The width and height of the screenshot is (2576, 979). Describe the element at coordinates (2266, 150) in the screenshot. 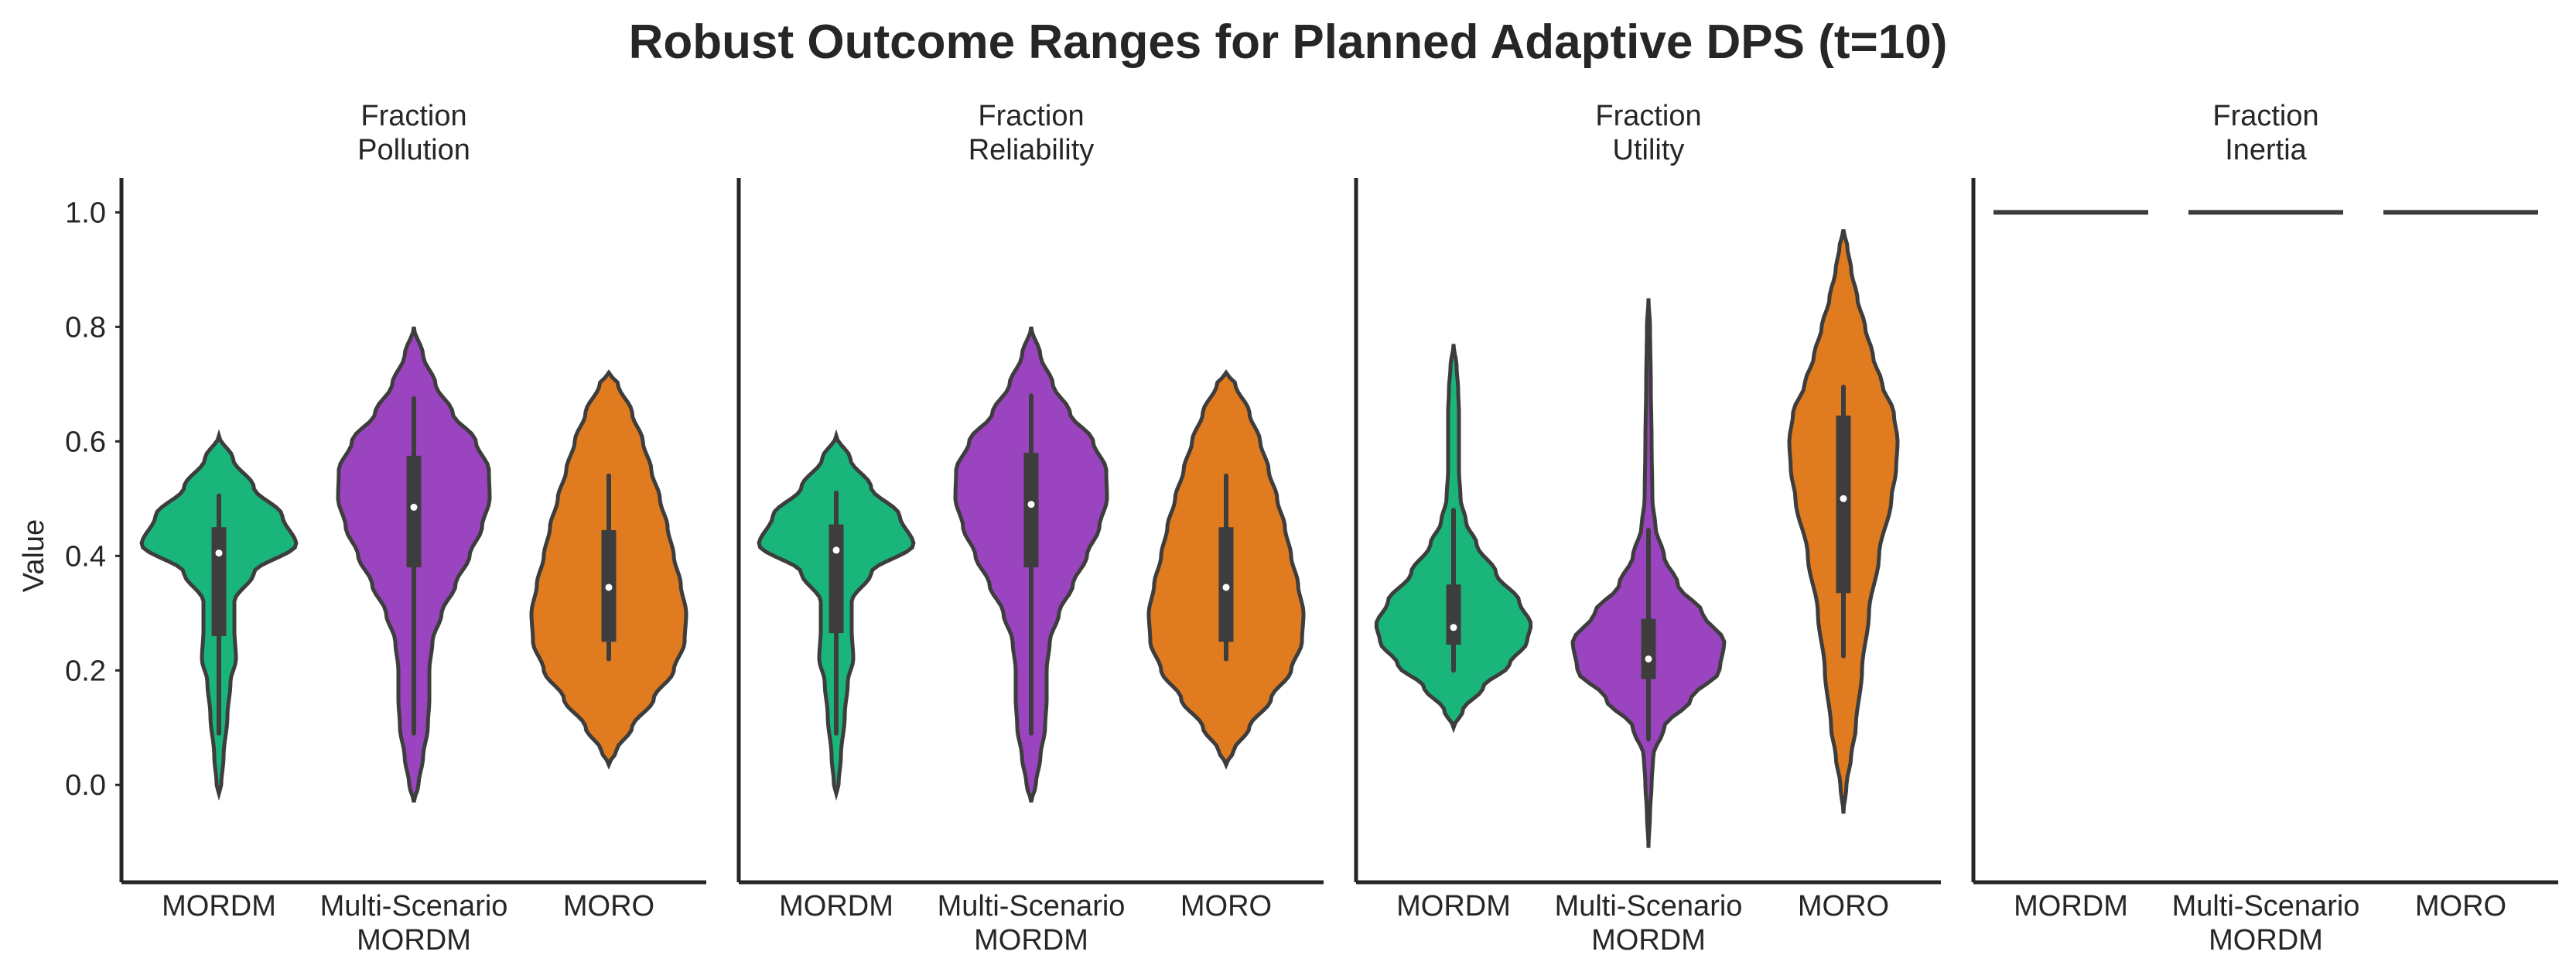

I see `facet-title-line: Inertia` at that location.